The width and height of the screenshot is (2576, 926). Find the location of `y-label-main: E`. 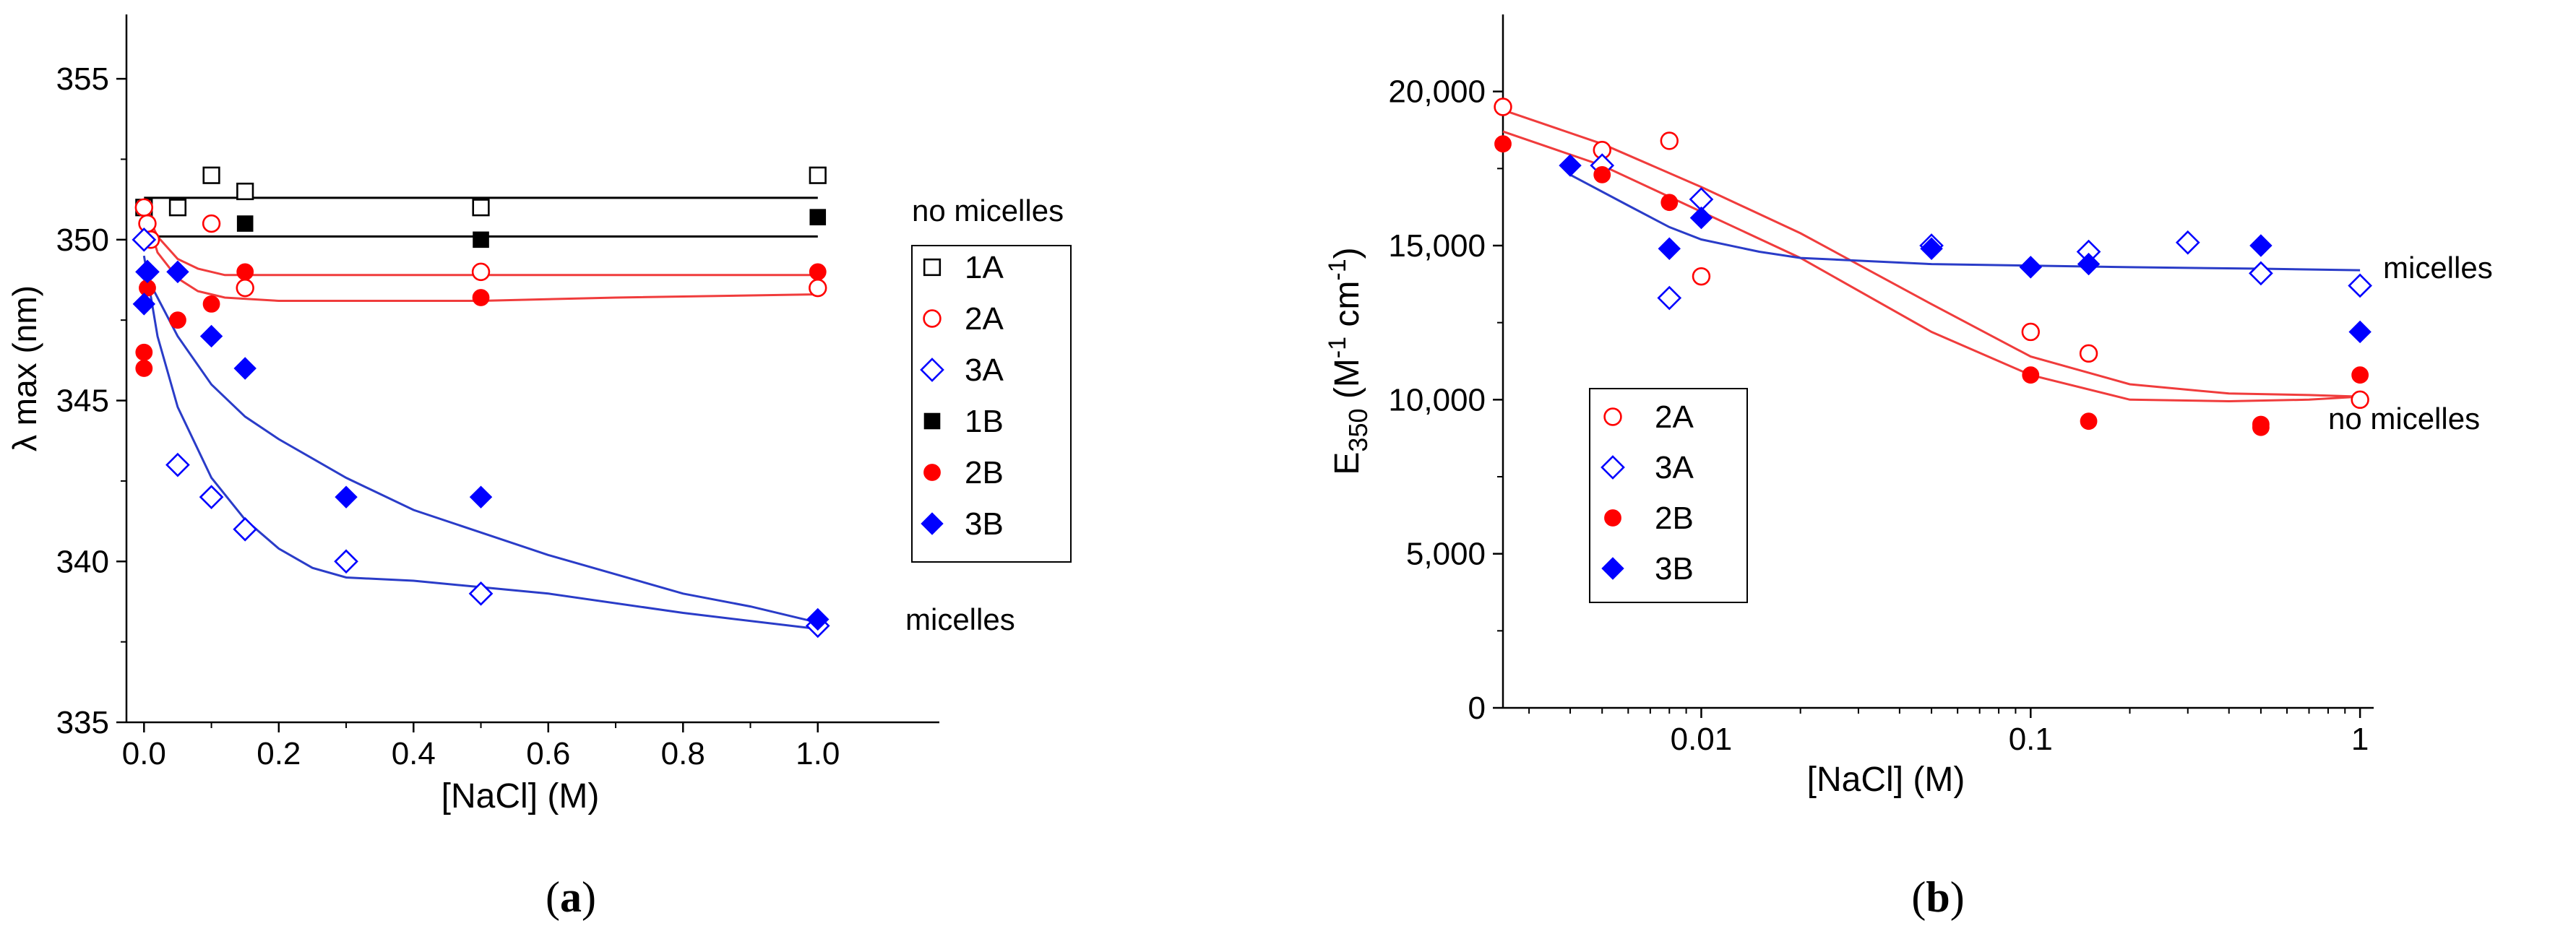

y-label-main: E is located at coordinates (1347, 463).